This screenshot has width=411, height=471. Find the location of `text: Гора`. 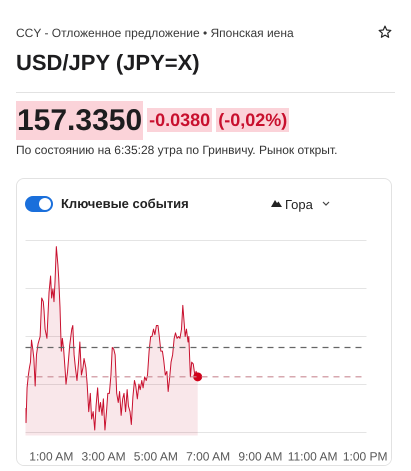

text: Гора is located at coordinates (299, 205).